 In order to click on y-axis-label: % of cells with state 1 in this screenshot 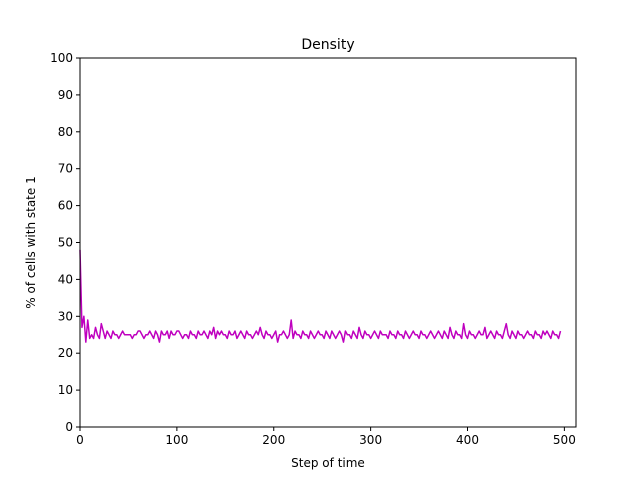, I will do `click(31, 242)`.